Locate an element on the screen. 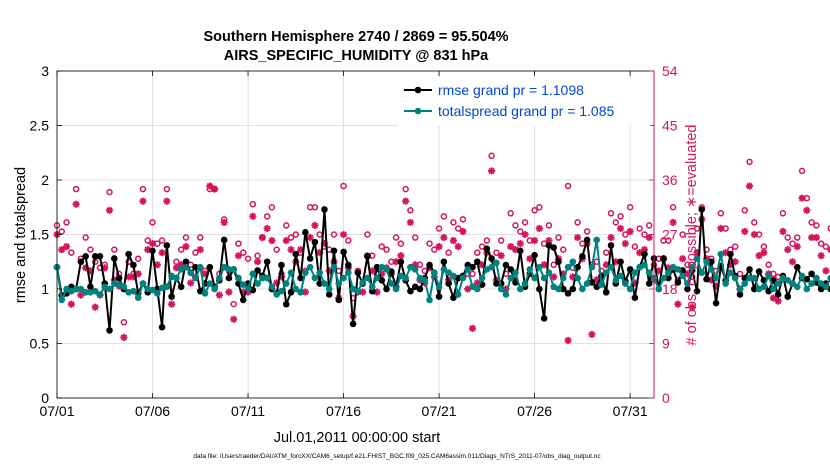 The width and height of the screenshot is (830, 470). y-left-tick-label: 3 is located at coordinates (45, 71).